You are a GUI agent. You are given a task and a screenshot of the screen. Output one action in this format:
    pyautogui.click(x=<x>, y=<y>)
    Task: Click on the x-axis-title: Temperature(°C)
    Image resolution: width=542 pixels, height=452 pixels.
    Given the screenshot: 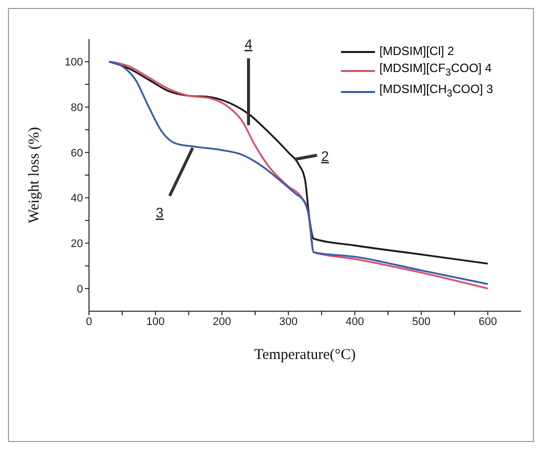 What is the action you would take?
    pyautogui.click(x=305, y=355)
    